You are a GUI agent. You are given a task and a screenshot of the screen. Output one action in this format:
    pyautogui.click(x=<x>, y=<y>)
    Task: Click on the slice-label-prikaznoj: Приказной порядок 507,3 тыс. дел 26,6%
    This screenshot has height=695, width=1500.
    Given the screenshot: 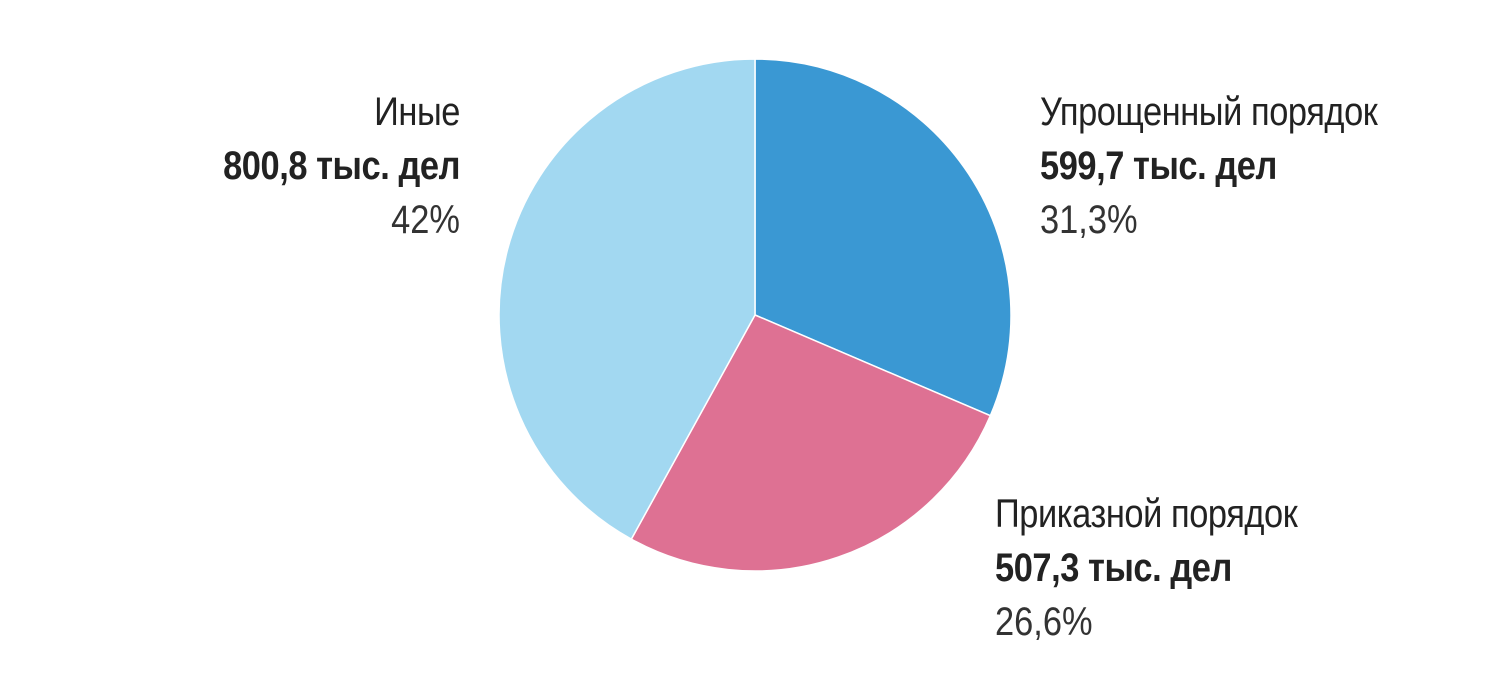 What is the action you would take?
    pyautogui.click(x=1215, y=568)
    